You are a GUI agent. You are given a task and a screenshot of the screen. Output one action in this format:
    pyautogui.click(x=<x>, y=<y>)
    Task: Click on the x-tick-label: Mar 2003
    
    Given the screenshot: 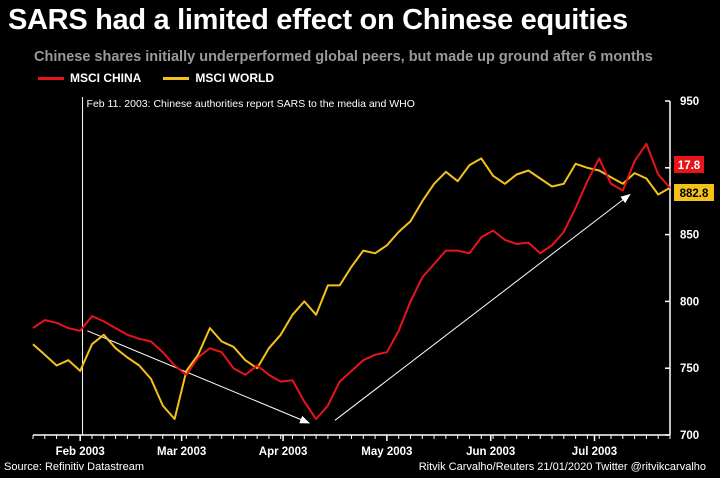 What is the action you would take?
    pyautogui.click(x=181, y=452)
    